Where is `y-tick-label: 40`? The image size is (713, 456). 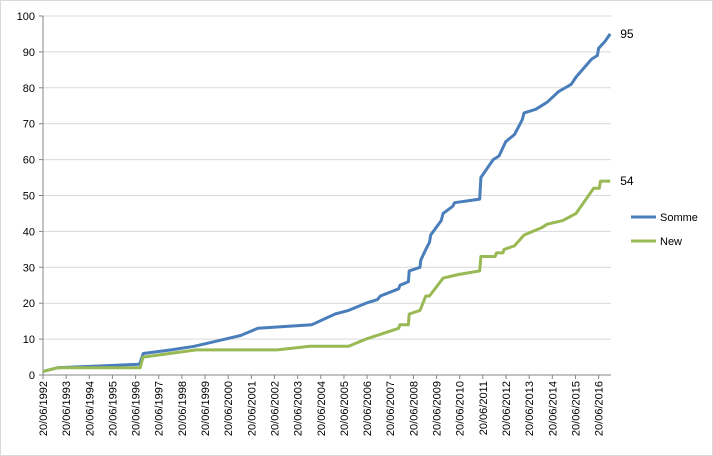
y-tick-label: 40 is located at coordinates (29, 232).